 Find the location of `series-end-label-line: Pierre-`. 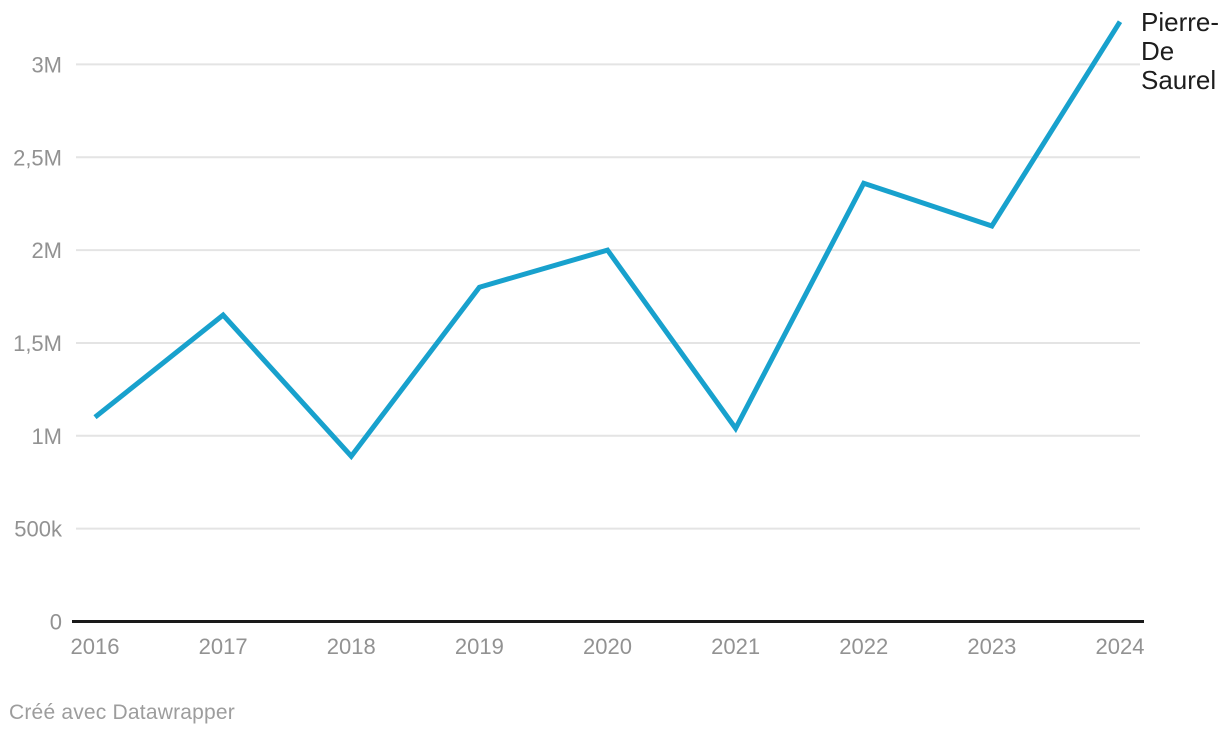

series-end-label-line: Pierre- is located at coordinates (1180, 22).